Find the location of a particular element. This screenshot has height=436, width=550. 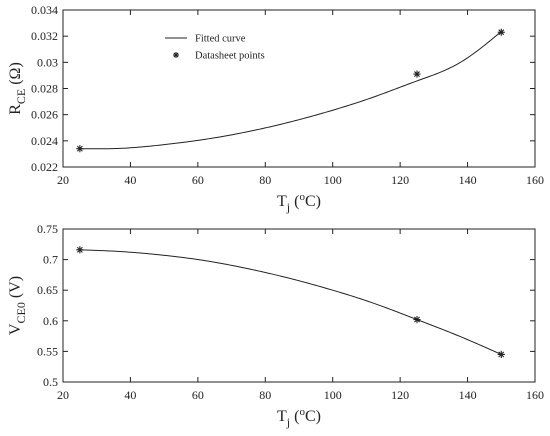

y-tick-label: 0.026 is located at coordinates (44, 115).